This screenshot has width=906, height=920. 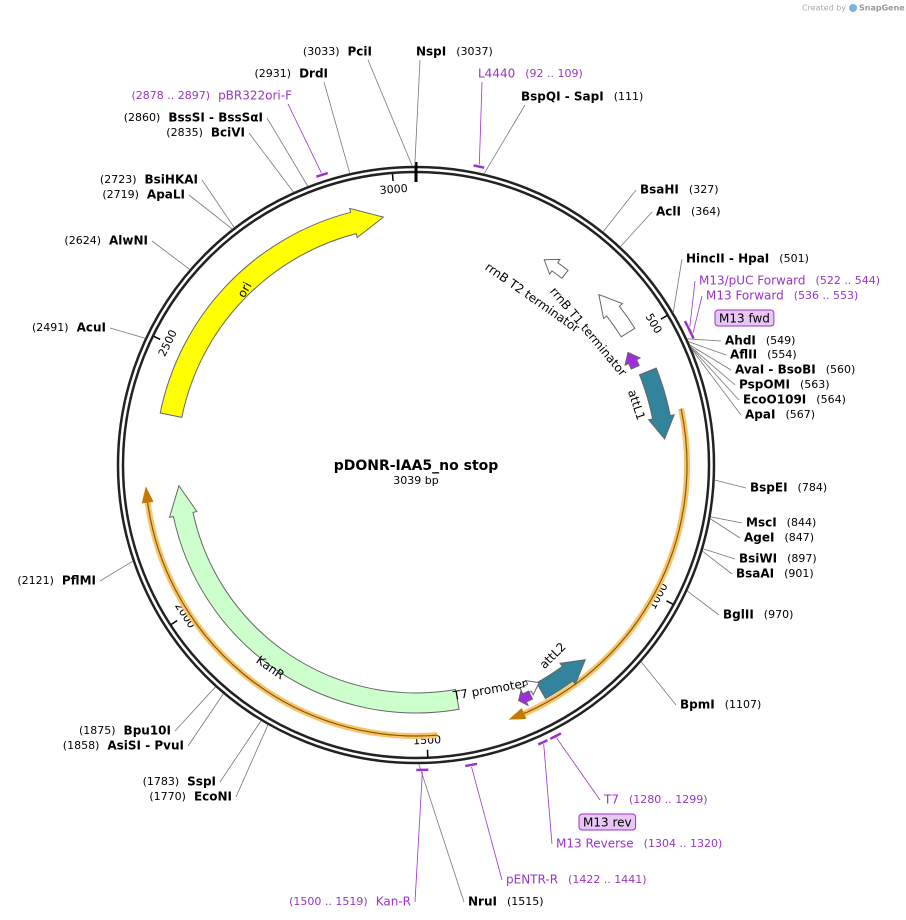 What do you see at coordinates (815, 384) in the screenshot?
I see `enzyme-position: (563)` at bounding box center [815, 384].